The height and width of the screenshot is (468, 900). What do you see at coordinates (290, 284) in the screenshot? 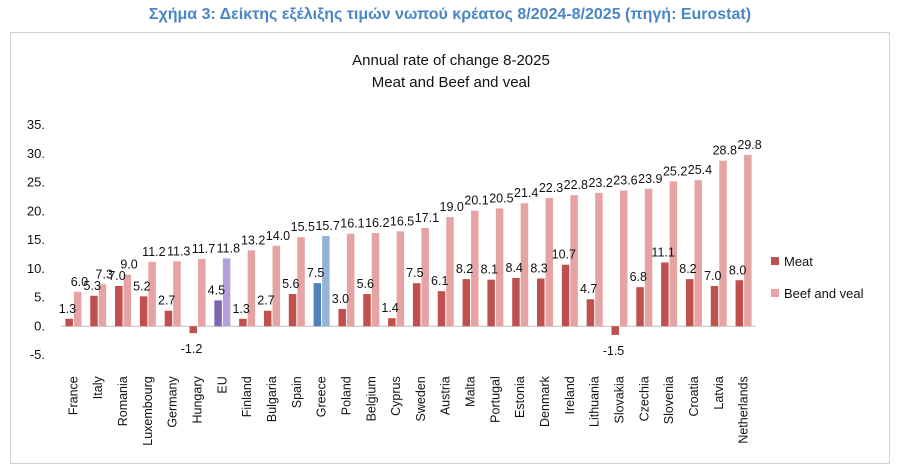
I see `data-label-meat: 5.6` at bounding box center [290, 284].